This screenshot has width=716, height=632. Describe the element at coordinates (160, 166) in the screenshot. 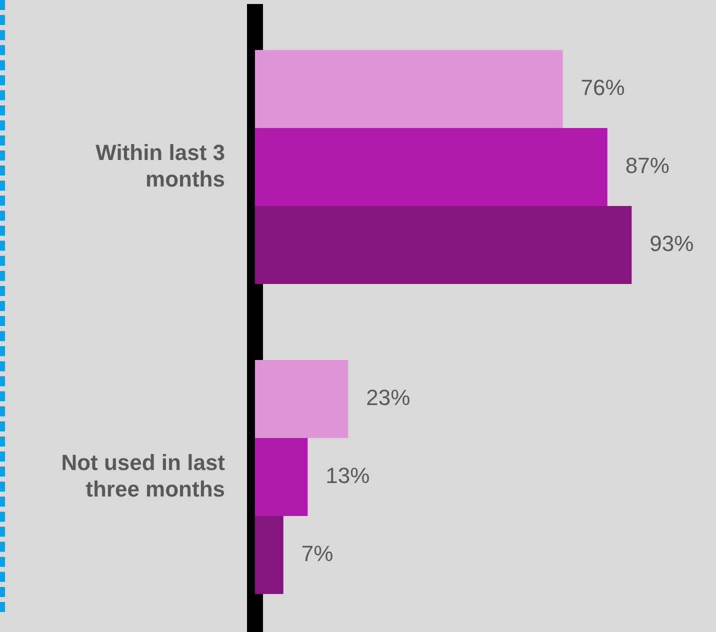

I see `y-tick-label: Within last 3 months` at that location.